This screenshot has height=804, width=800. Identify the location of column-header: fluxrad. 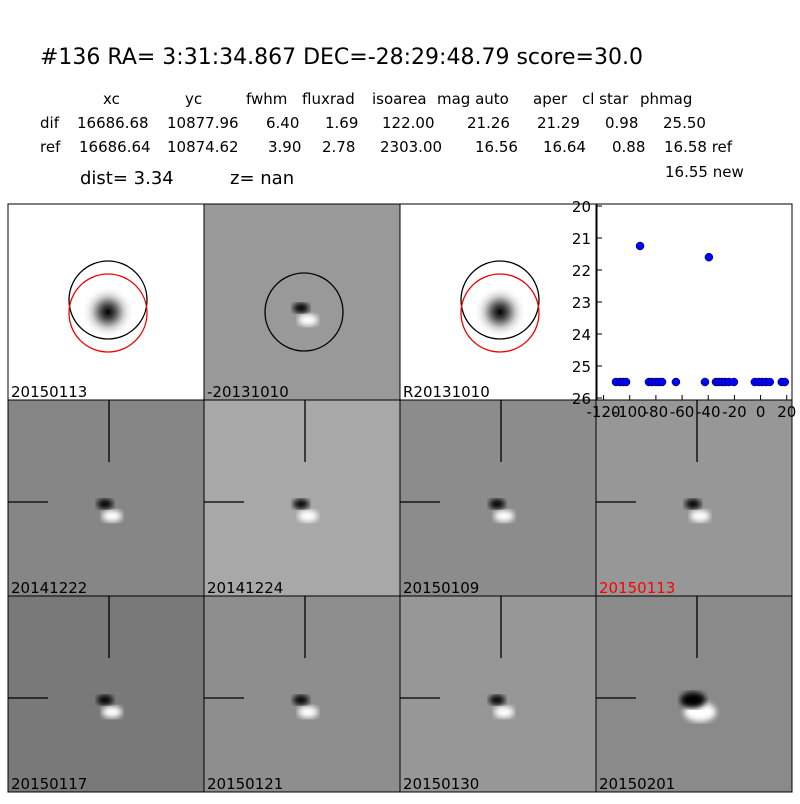
(328, 99).